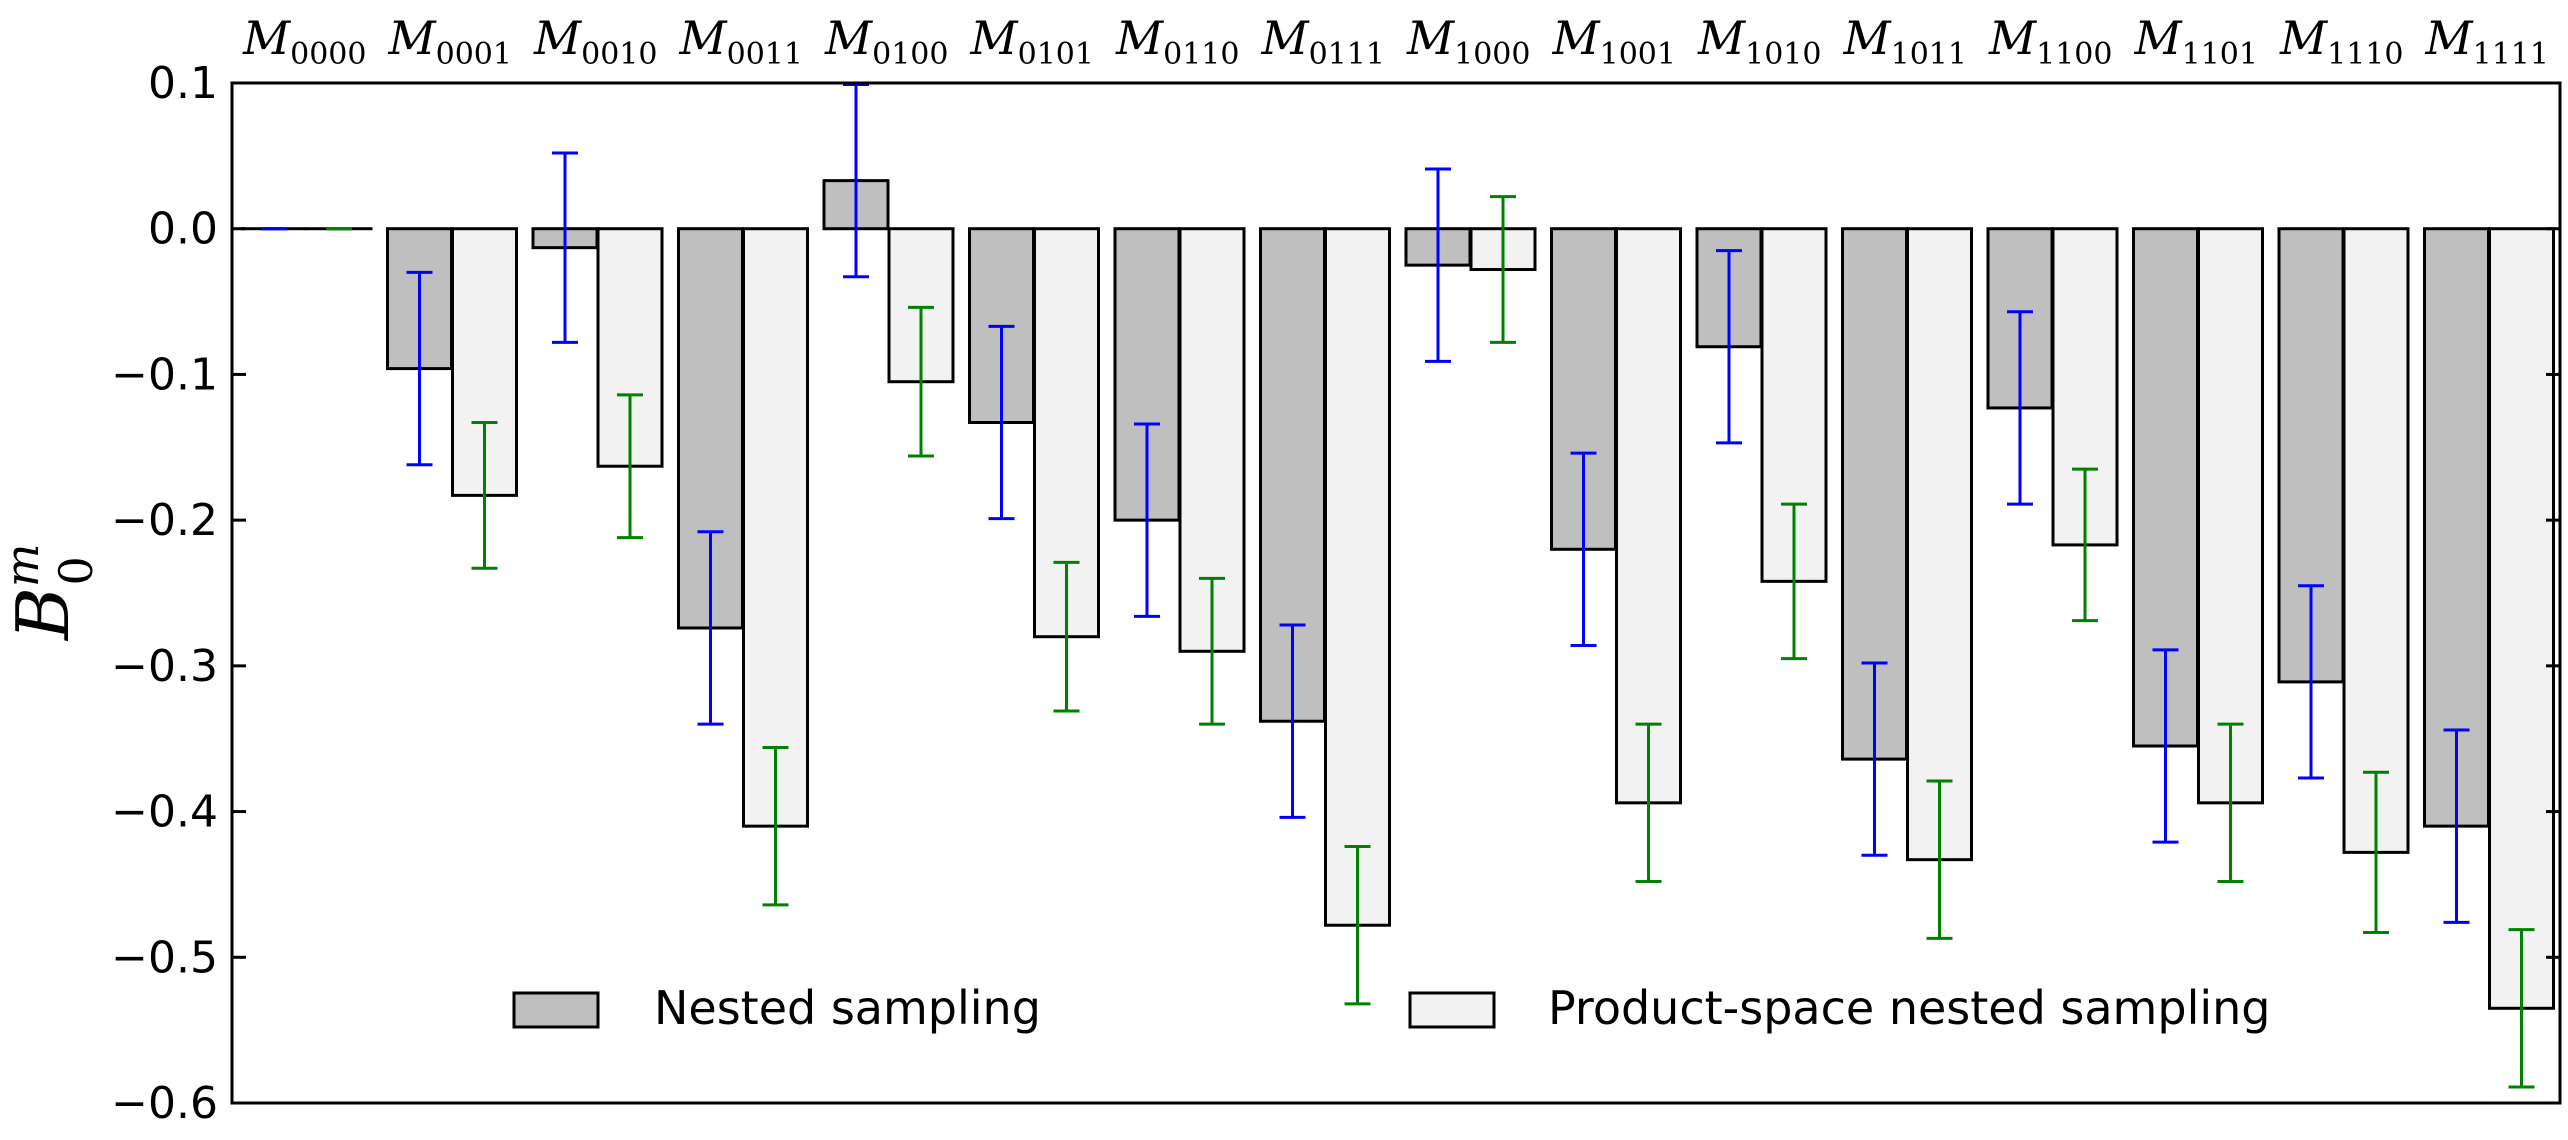 This screenshot has width=2568, height=1140. I want to click on category-label-1100: M1100, so click(2050, 41).